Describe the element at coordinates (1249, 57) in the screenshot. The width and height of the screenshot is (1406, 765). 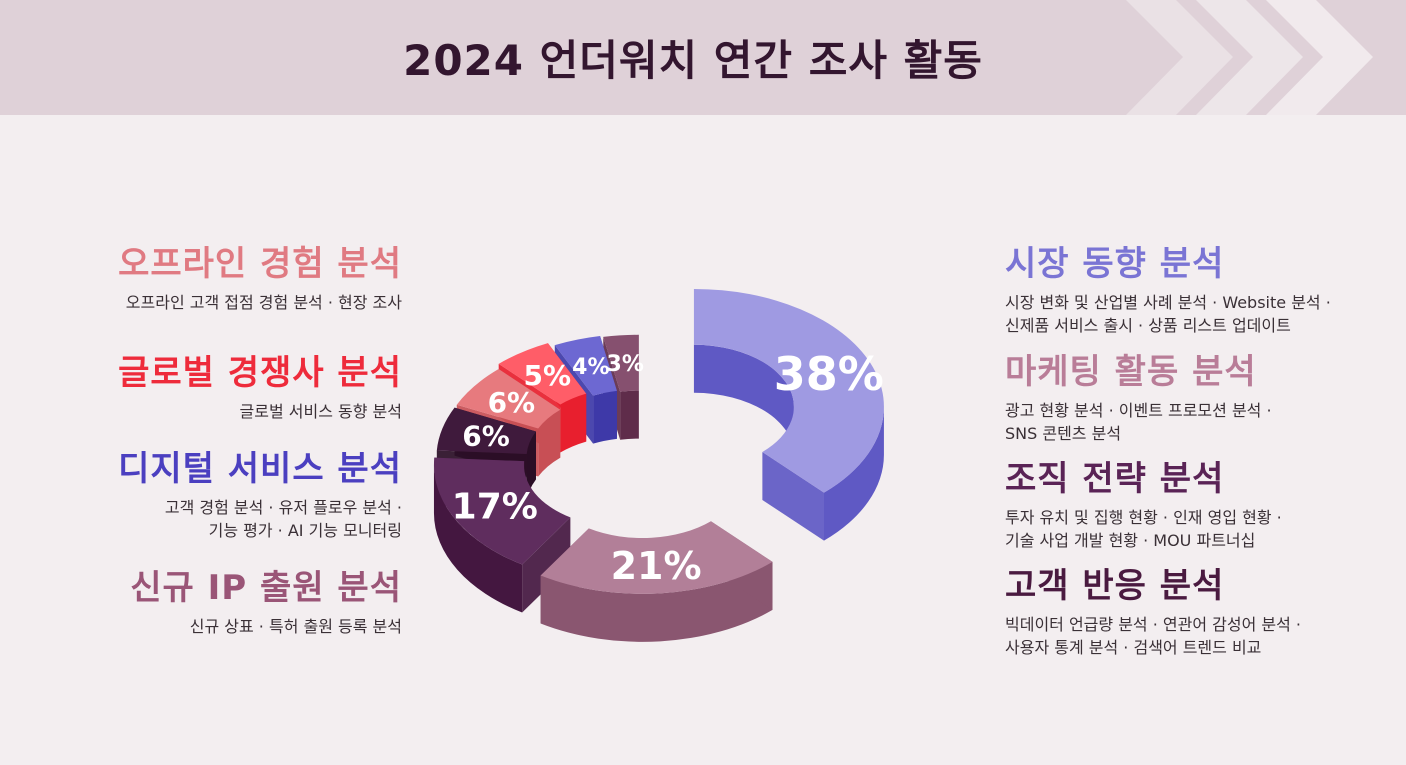
I see `chevron-arrows-decoration` at that location.